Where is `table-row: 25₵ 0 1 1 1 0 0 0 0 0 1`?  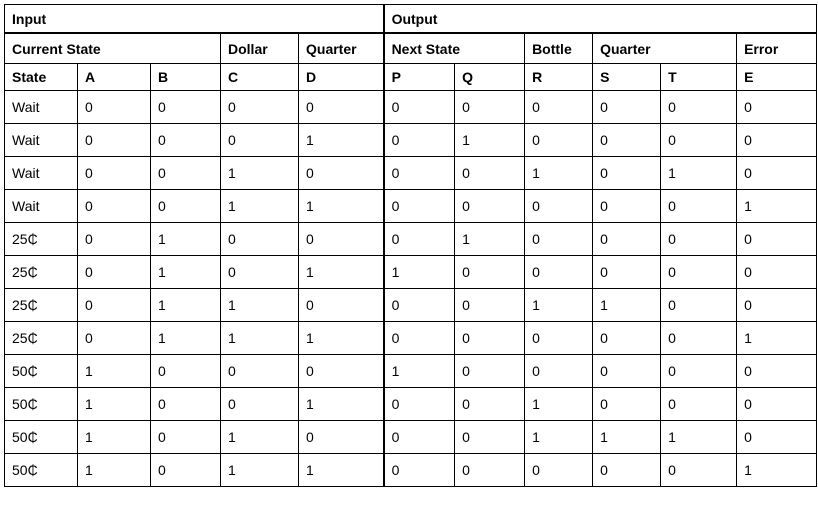
table-row: 25₵ 0 1 1 1 0 0 0 0 0 1 is located at coordinates (411, 338).